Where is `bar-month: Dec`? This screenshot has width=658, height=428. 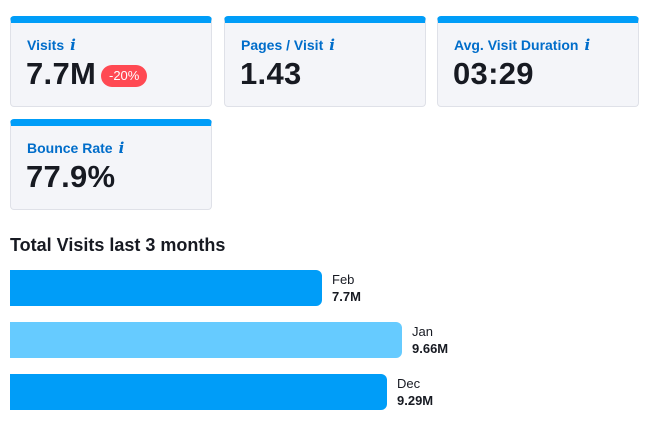
bar-month: Dec is located at coordinates (409, 383).